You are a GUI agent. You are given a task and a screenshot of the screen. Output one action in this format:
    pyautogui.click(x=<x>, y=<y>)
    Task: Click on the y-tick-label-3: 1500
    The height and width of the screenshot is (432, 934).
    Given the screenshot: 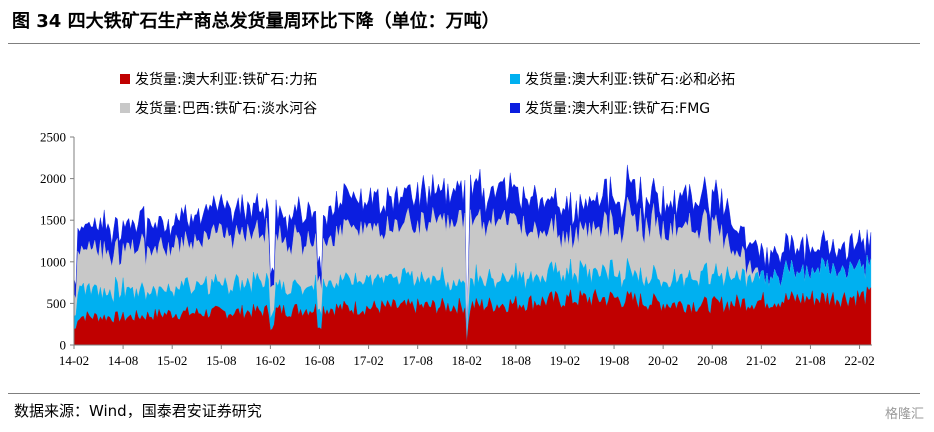 What is the action you would take?
    pyautogui.click(x=53, y=220)
    